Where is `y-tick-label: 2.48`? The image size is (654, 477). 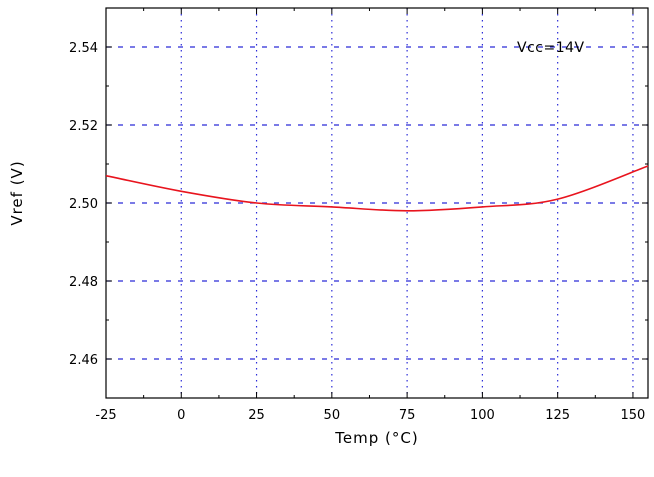 y-tick-label: 2.48 is located at coordinates (83, 282).